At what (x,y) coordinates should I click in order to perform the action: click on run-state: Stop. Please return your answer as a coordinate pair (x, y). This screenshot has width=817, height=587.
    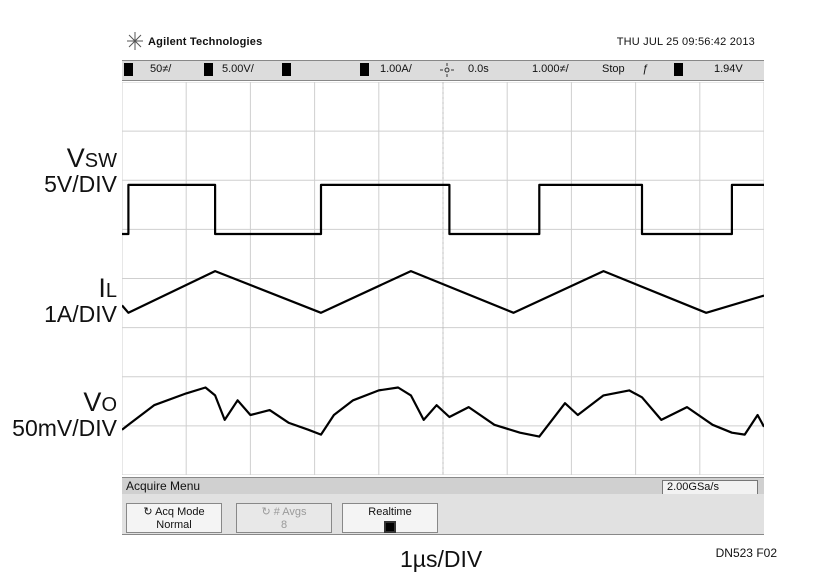
    Looking at the image, I should click on (613, 69).